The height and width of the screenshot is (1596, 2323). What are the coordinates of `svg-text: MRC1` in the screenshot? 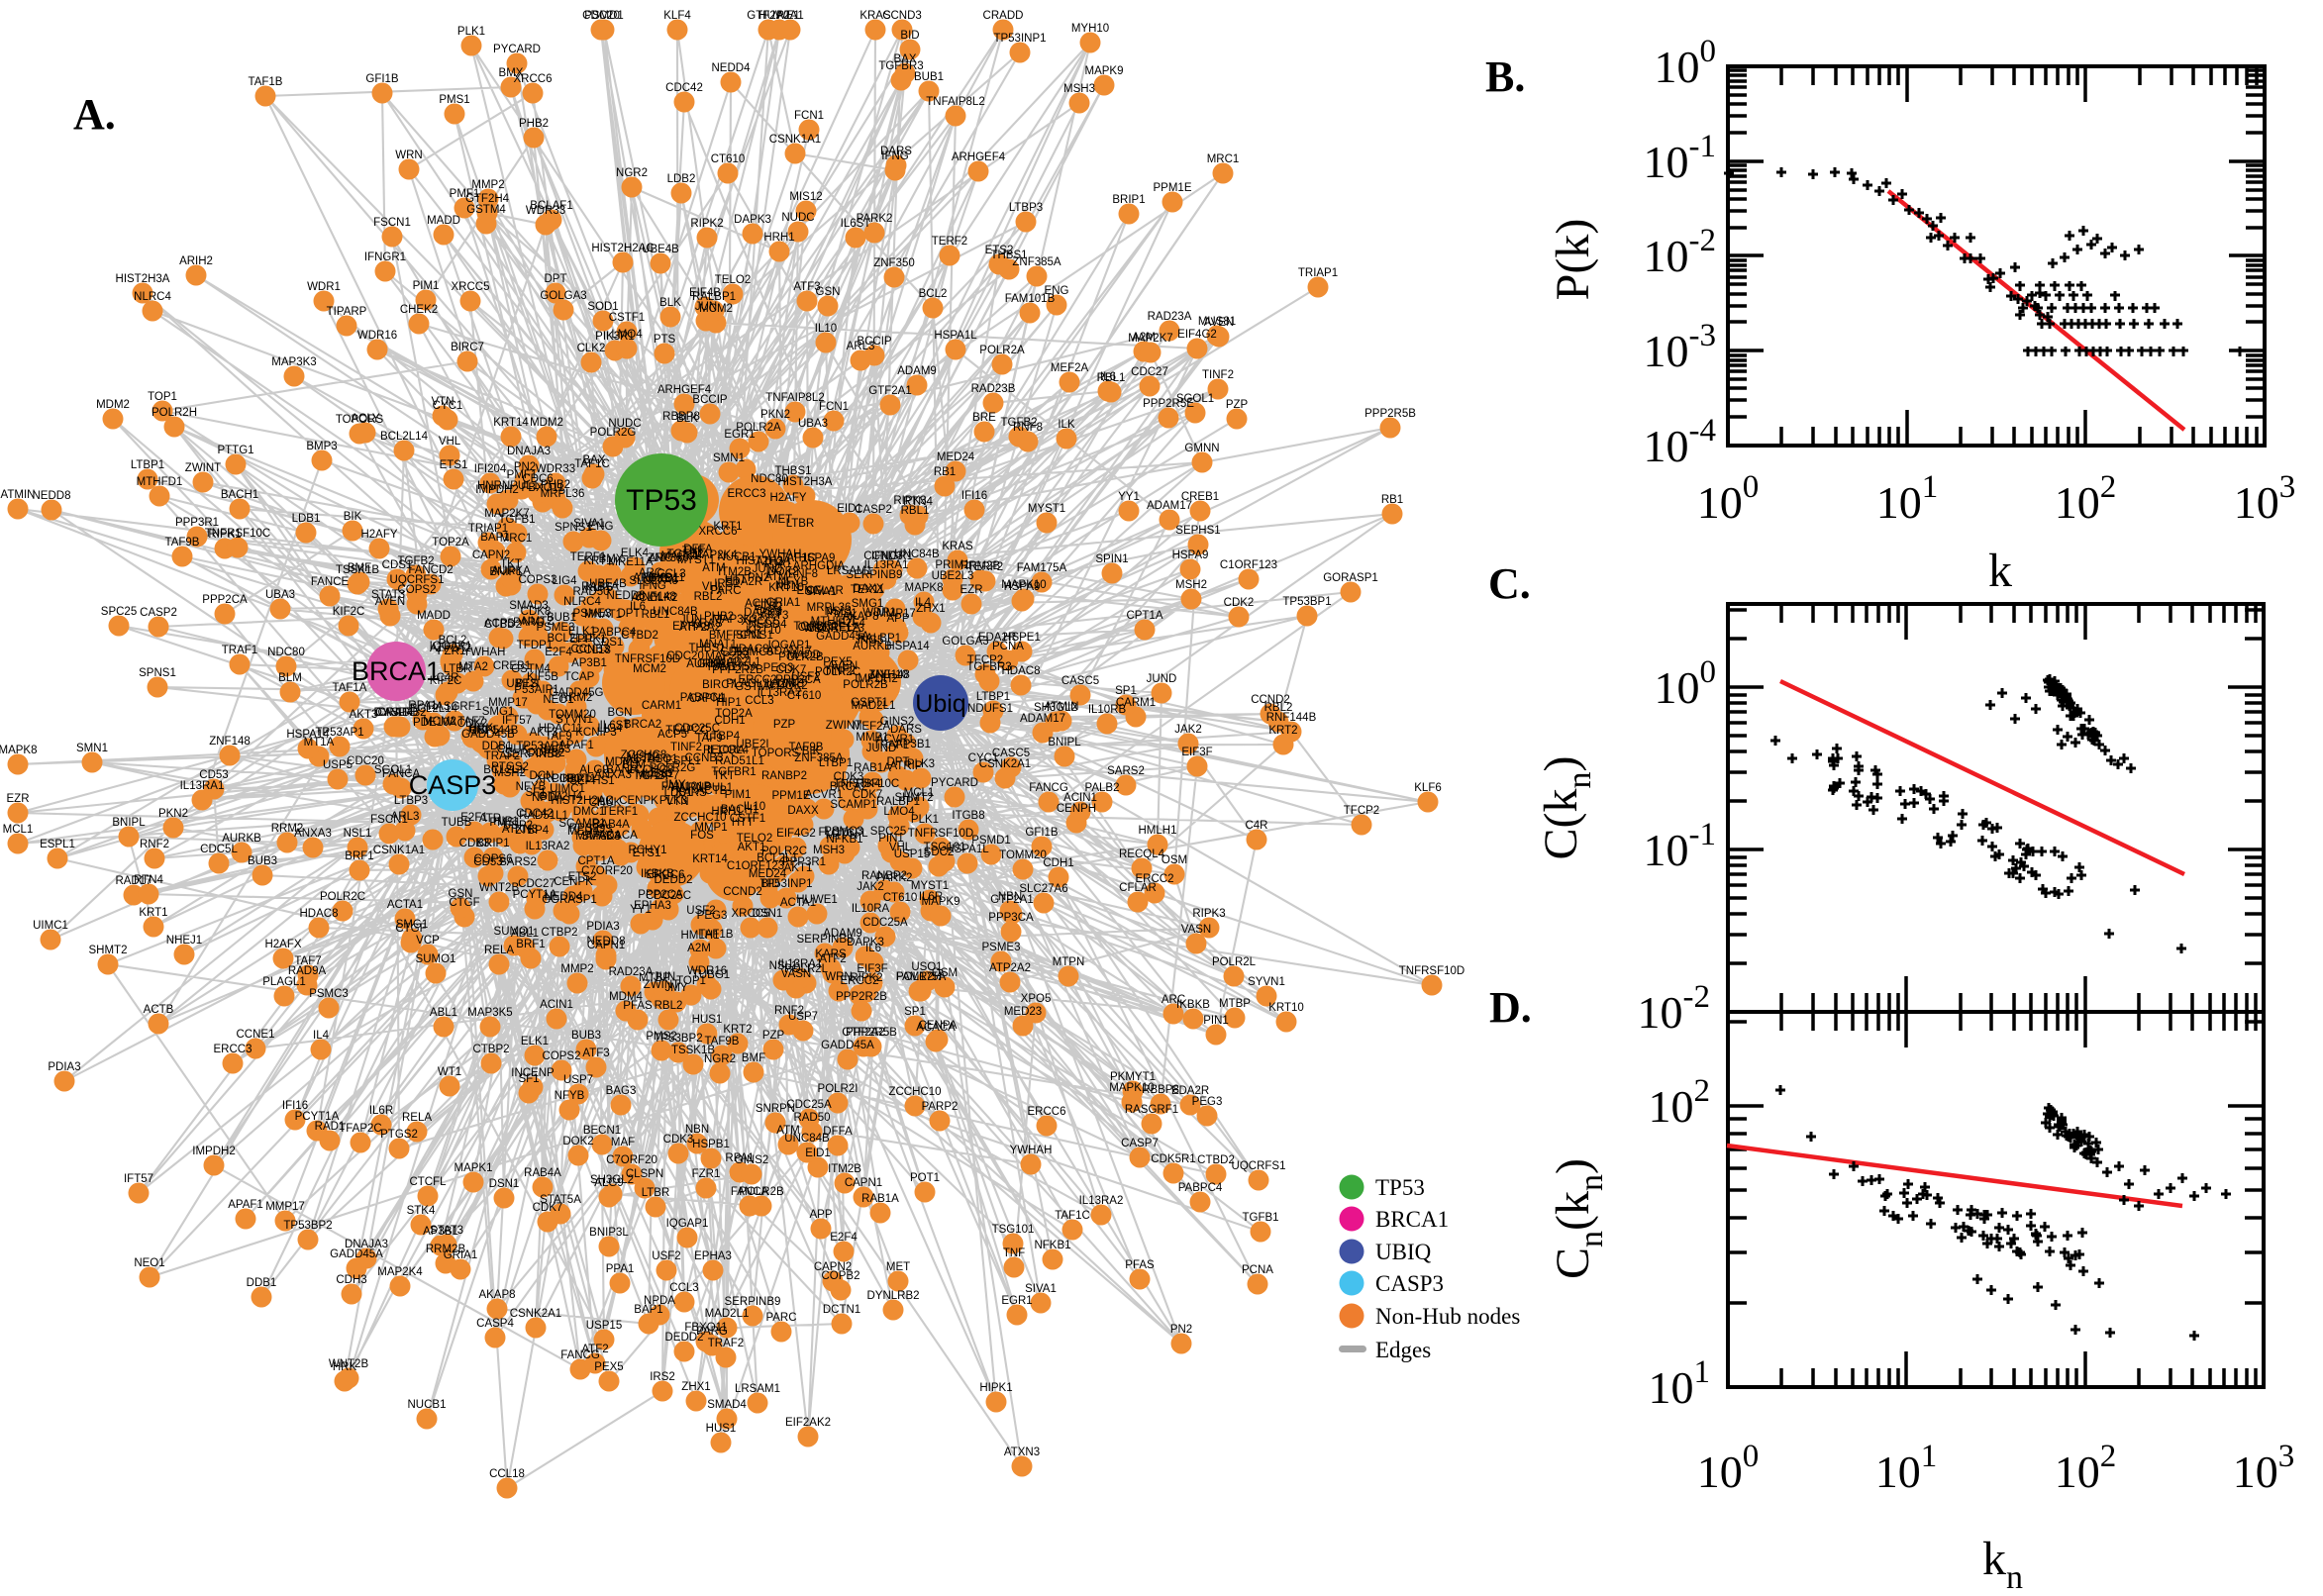 It's located at (1223, 159).